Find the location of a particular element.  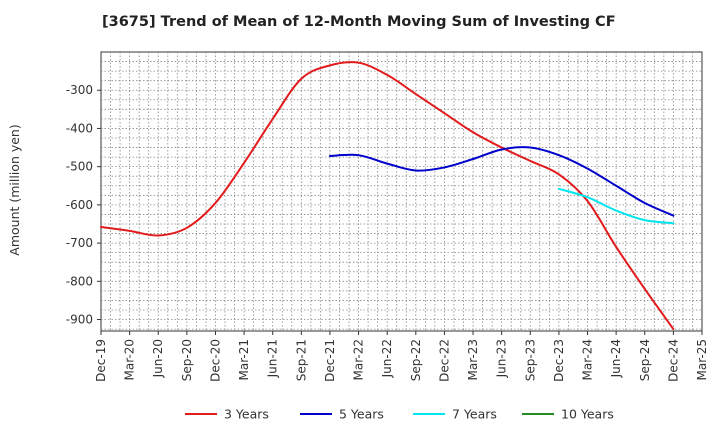

legend-label: 7 Years is located at coordinates (474, 414).